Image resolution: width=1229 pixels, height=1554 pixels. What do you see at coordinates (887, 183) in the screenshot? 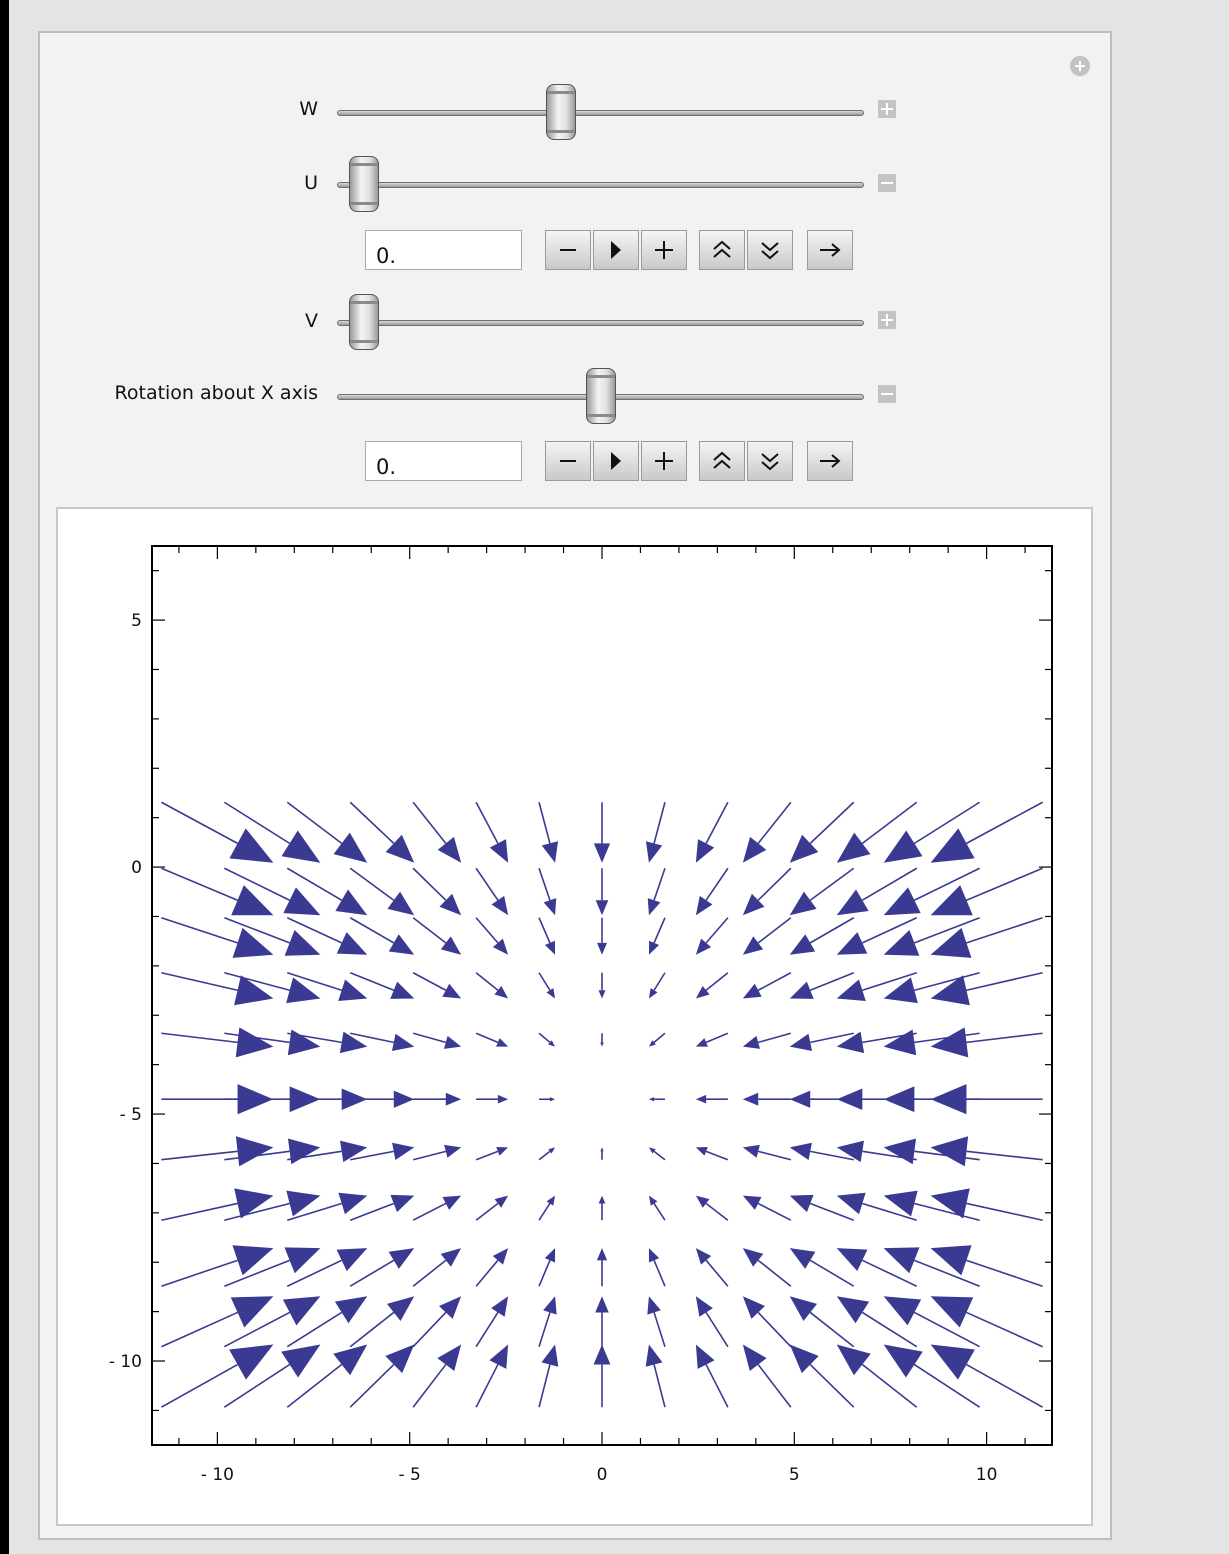
I see `u-collapse-minus-icon` at bounding box center [887, 183].